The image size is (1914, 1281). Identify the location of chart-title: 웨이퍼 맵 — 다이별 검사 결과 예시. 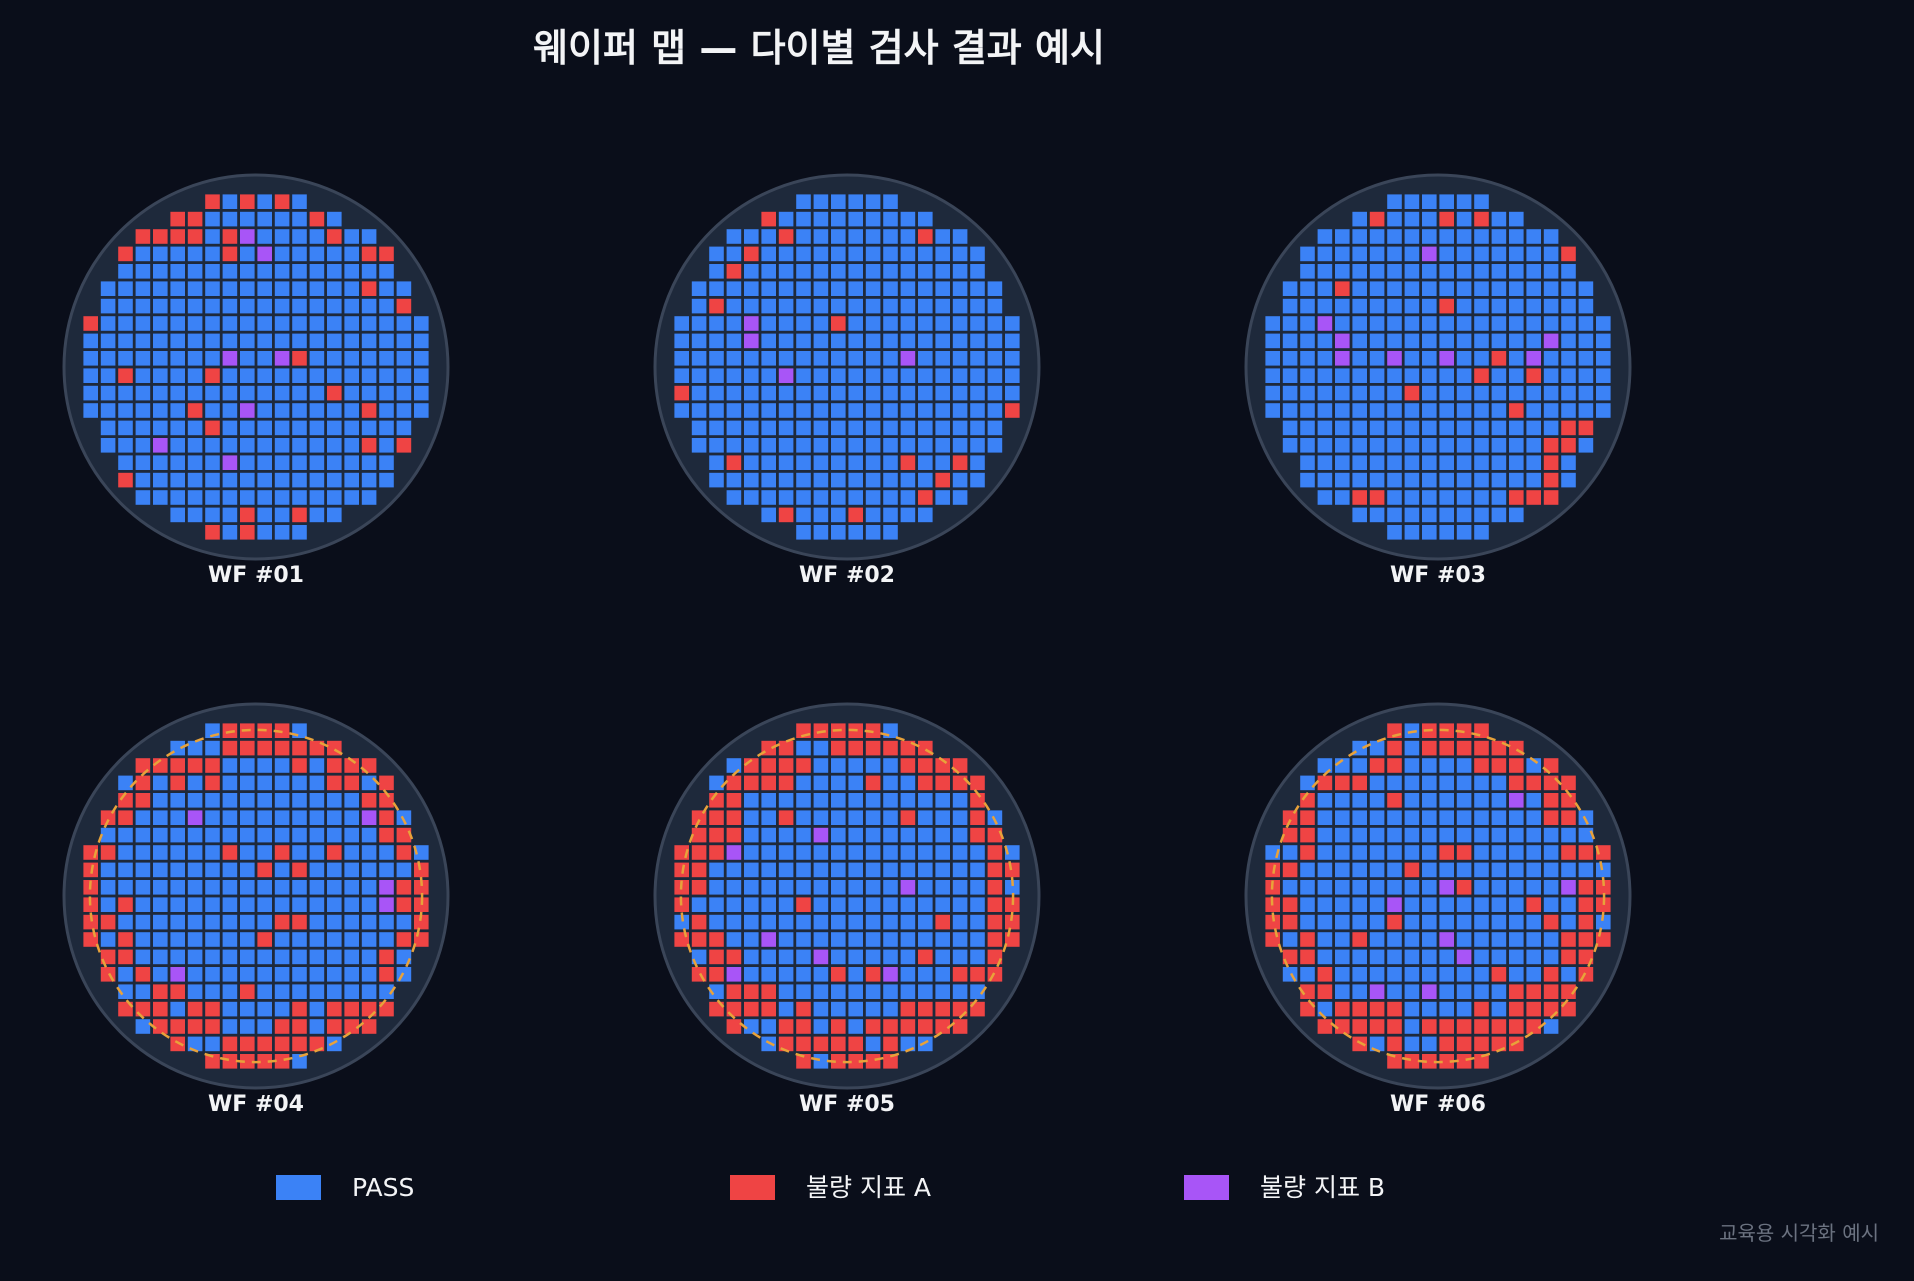
(819, 48).